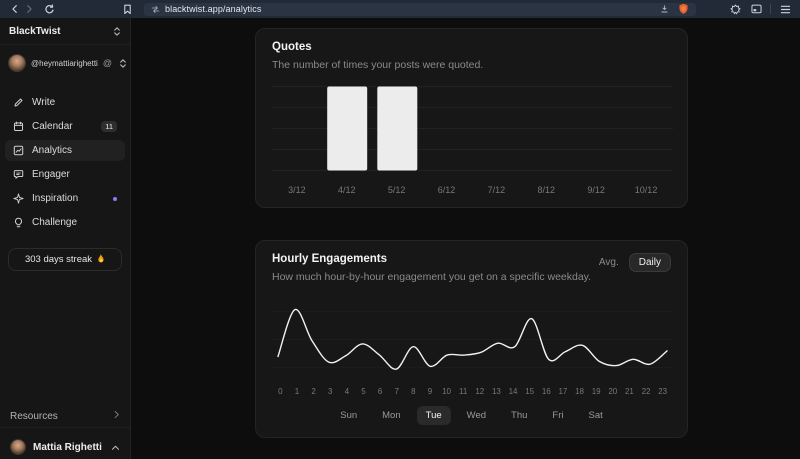 Image resolution: width=800 pixels, height=459 pixels. What do you see at coordinates (472, 140) in the screenshot?
I see `quotes-bar-chart: 3/12 4/12 5/12 6/12 7/12 8/12 9/12 10/12` at bounding box center [472, 140].